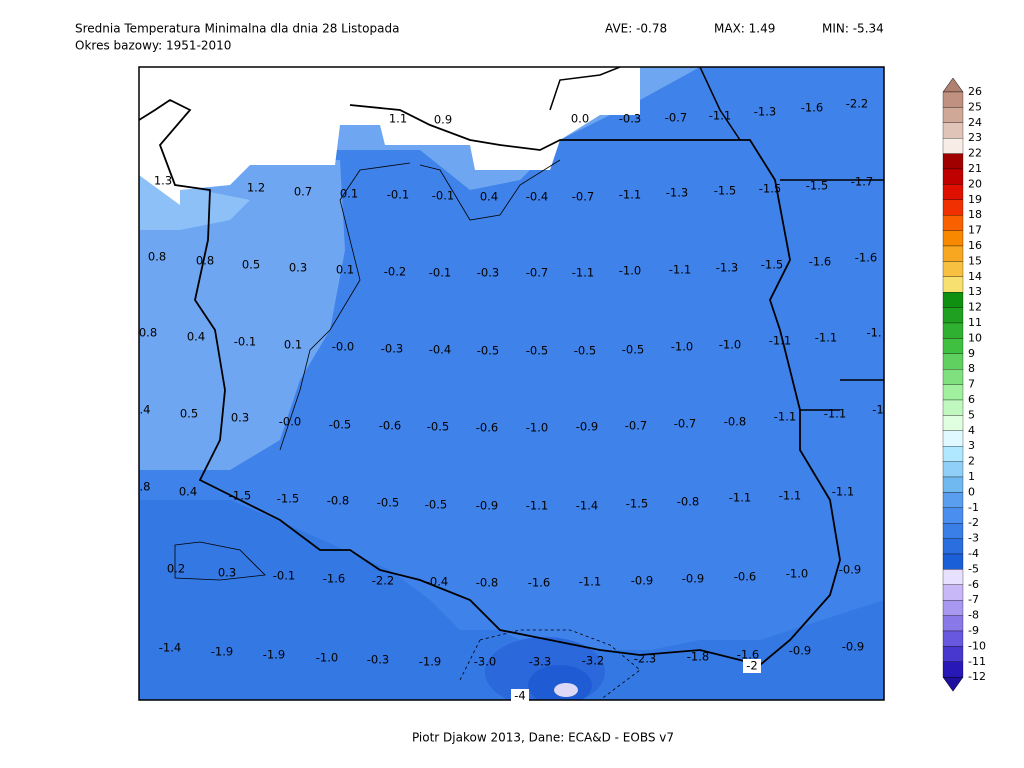  What do you see at coordinates (973, 584) in the screenshot?
I see `colorbar-label: -6` at bounding box center [973, 584].